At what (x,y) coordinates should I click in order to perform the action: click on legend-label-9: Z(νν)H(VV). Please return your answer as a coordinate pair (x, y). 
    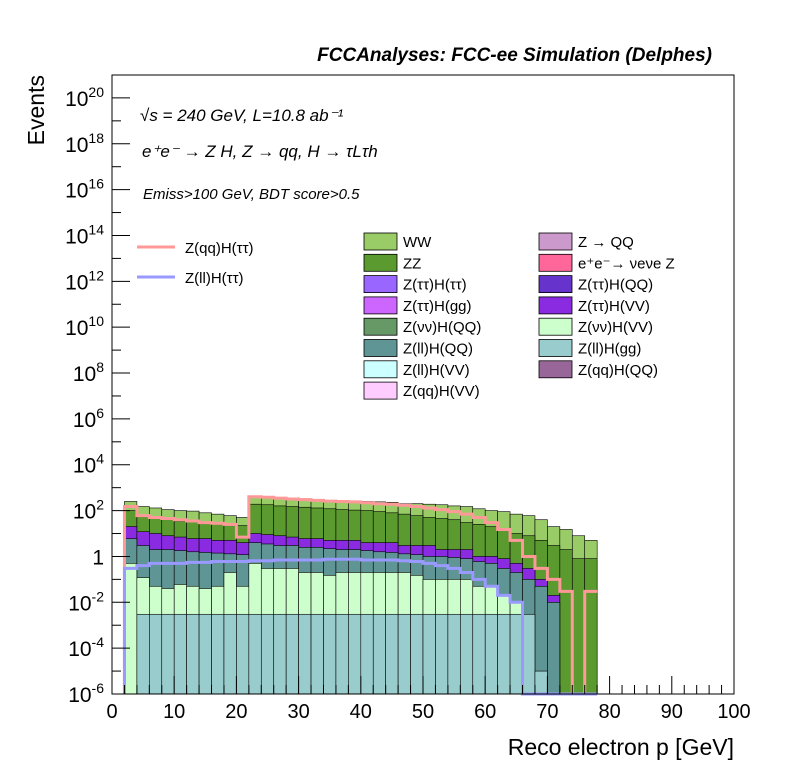
    Looking at the image, I should click on (615, 327).